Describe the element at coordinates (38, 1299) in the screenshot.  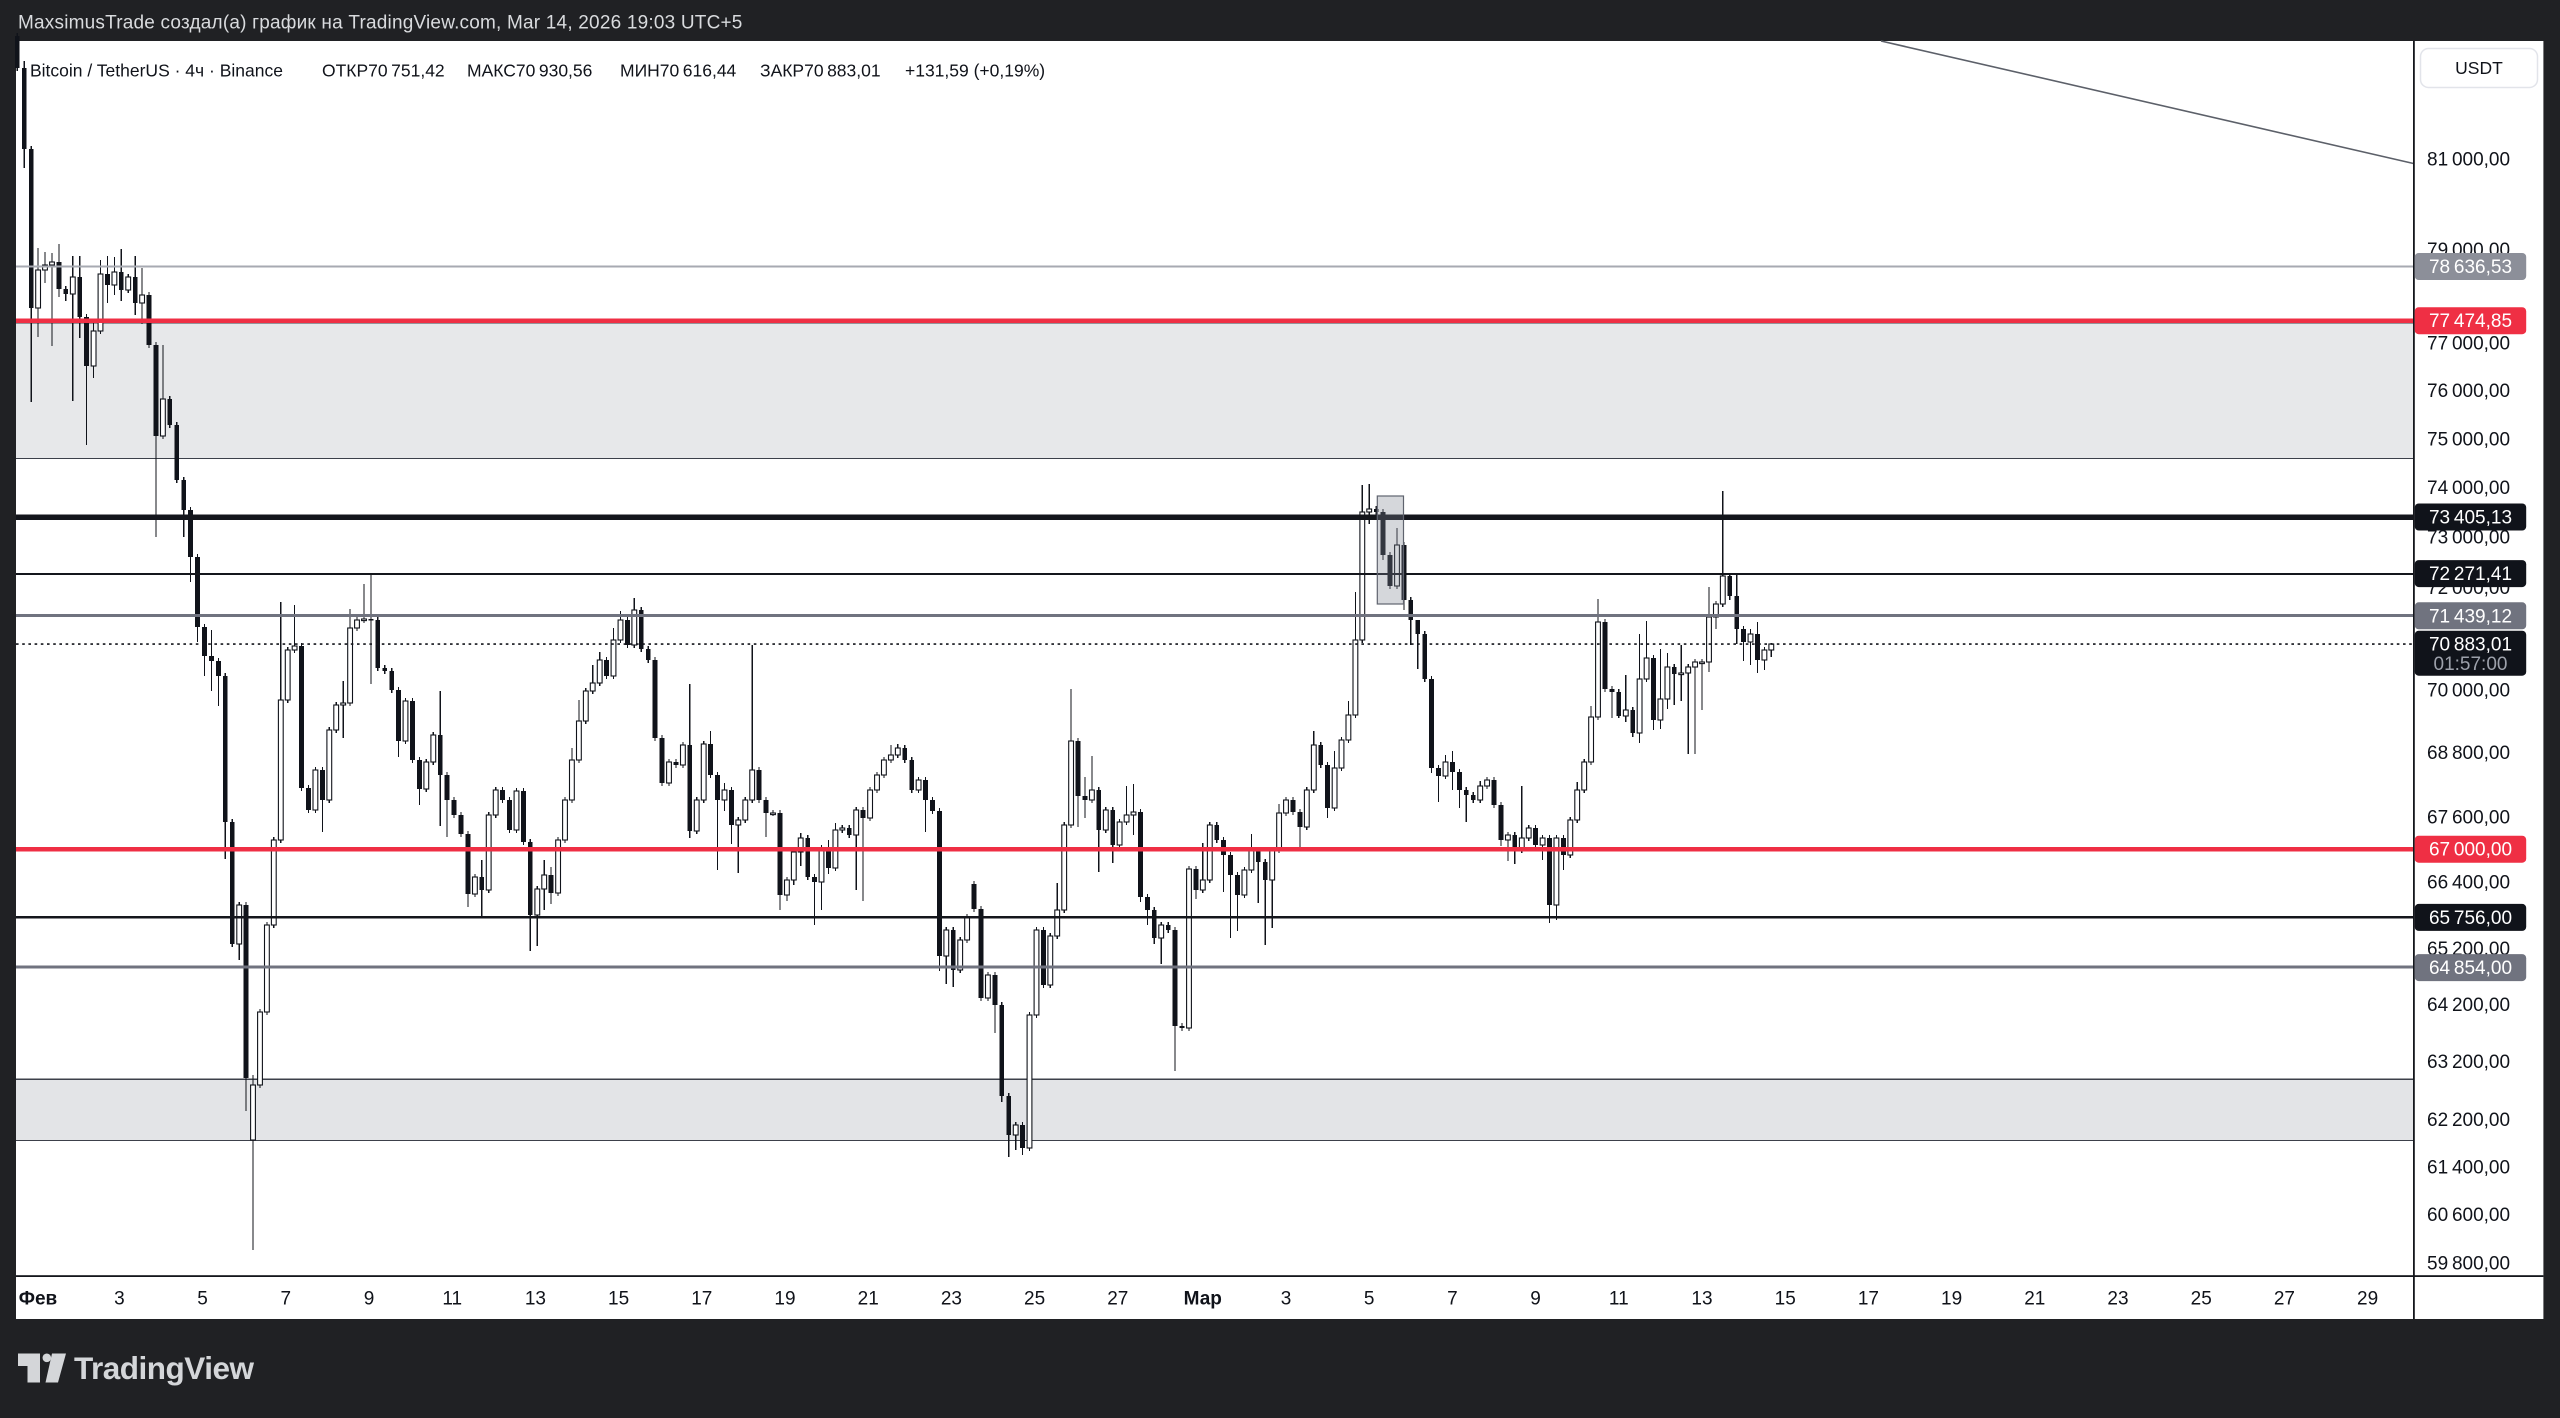
I see `svg-text: Фев` at that location.